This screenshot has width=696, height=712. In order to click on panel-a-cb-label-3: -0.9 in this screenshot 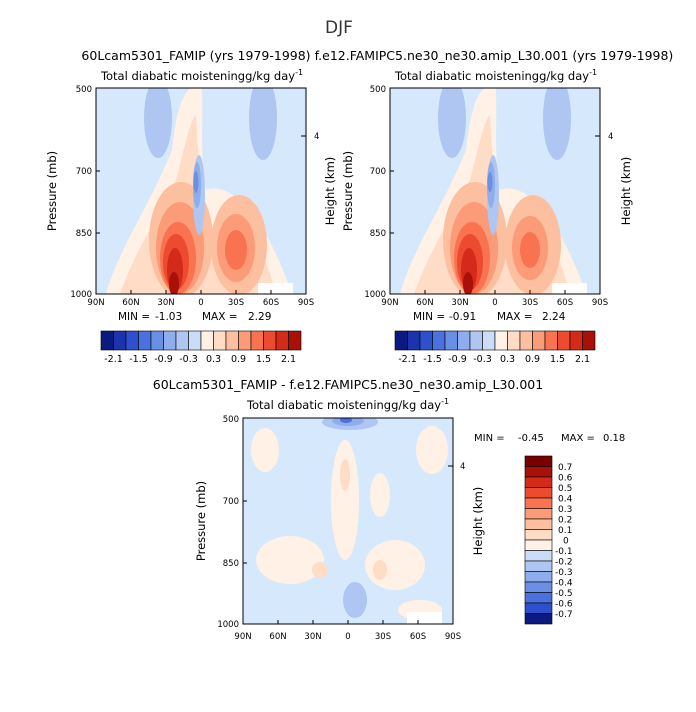, I will do `click(163, 359)`.